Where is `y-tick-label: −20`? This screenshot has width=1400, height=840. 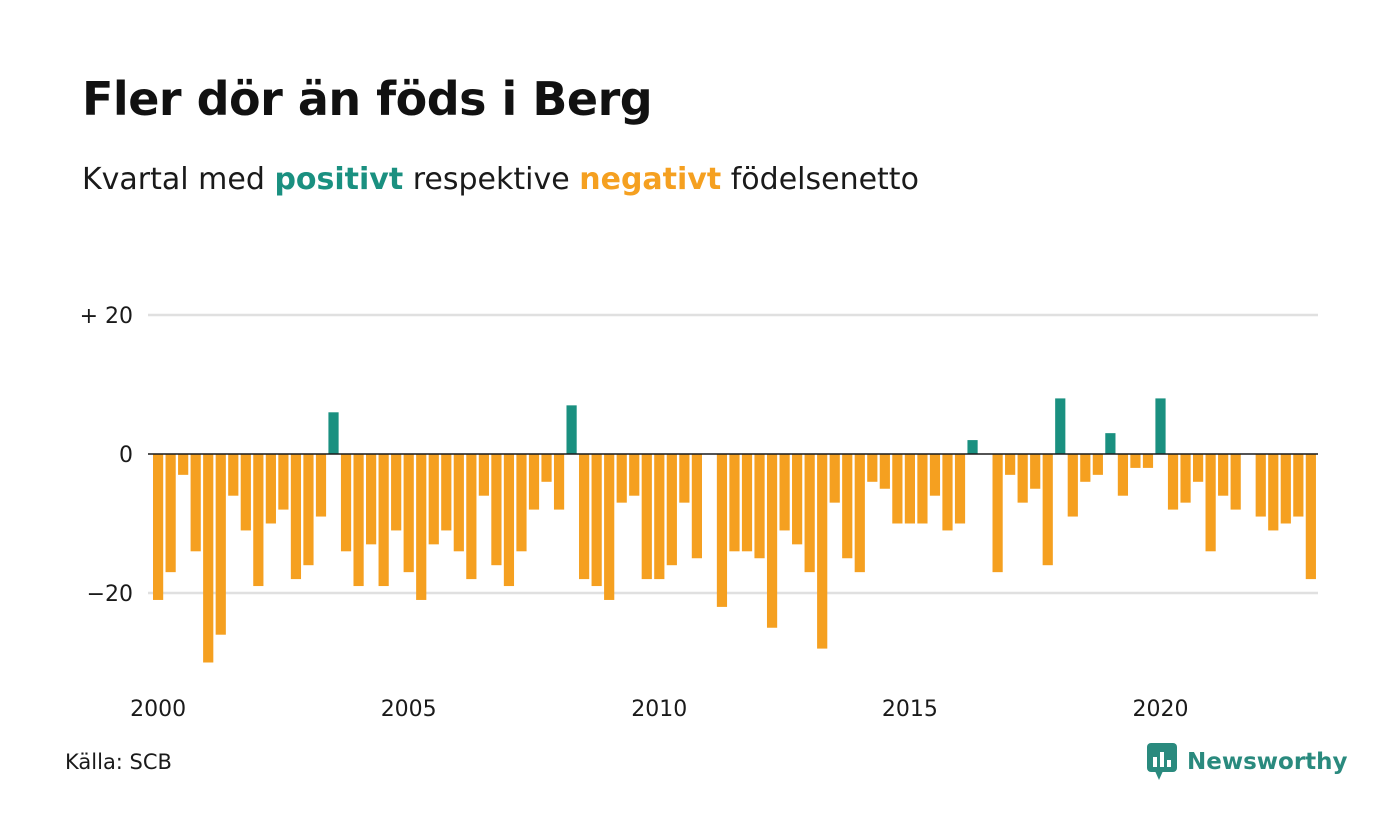
y-tick-label: −20 is located at coordinates (110, 594).